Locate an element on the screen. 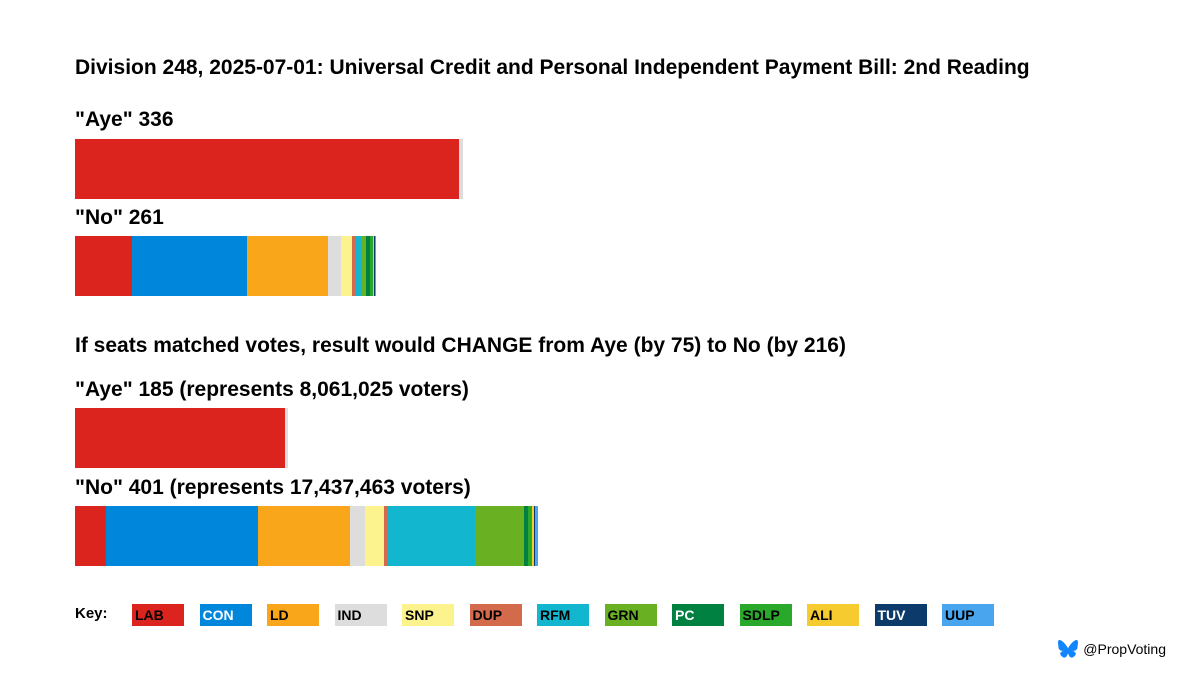  no-actual-label: "No" 261 is located at coordinates (119, 217).